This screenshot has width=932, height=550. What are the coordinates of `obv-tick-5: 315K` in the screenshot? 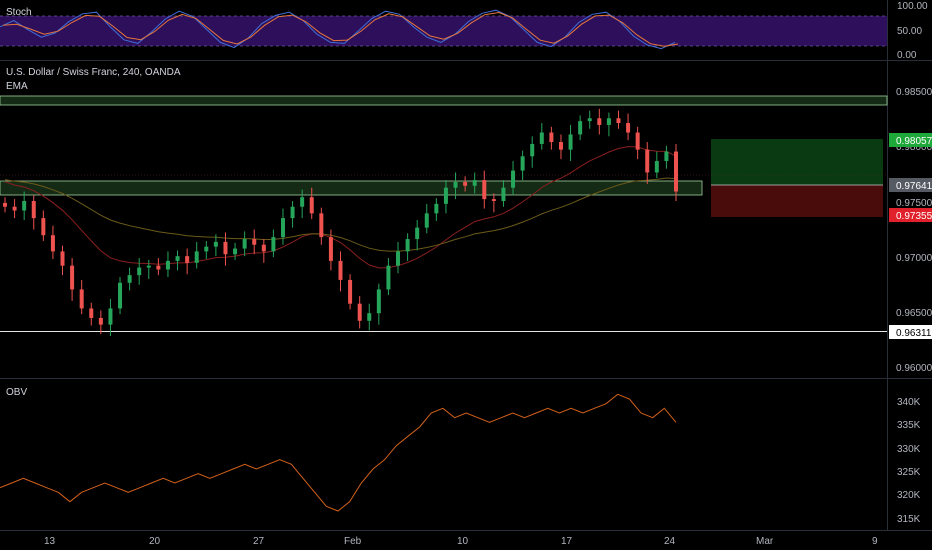 It's located at (909, 519).